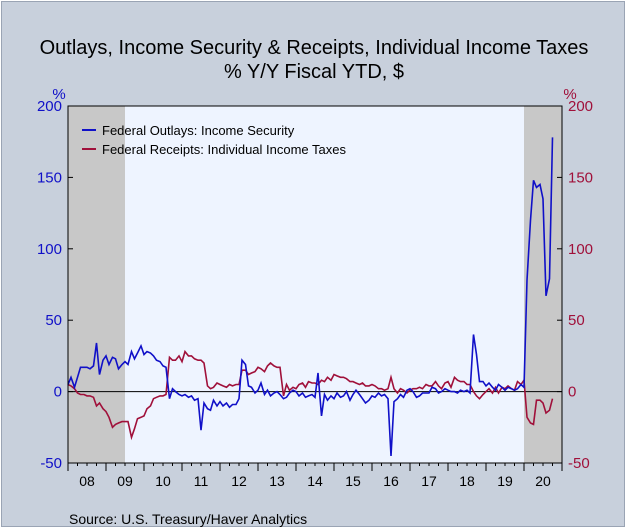 This screenshot has width=628, height=530. What do you see at coordinates (467, 481) in the screenshot?
I see `x-tick-label: 18` at bounding box center [467, 481].